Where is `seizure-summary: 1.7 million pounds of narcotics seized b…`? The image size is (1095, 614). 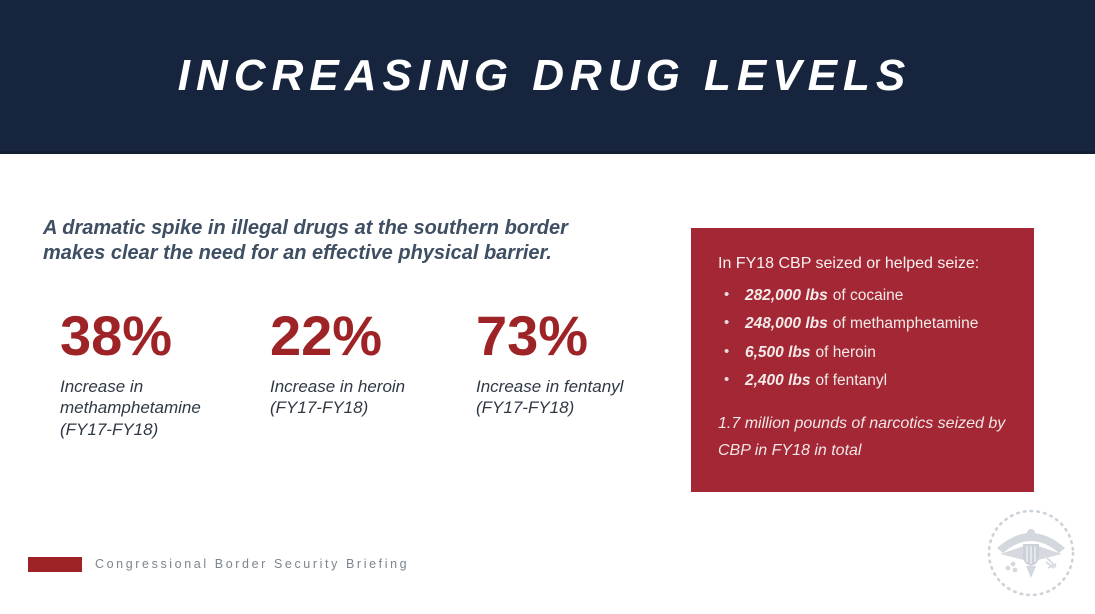
seizure-summary: 1.7 million pounds of narcotics seized b… is located at coordinates (862, 437).